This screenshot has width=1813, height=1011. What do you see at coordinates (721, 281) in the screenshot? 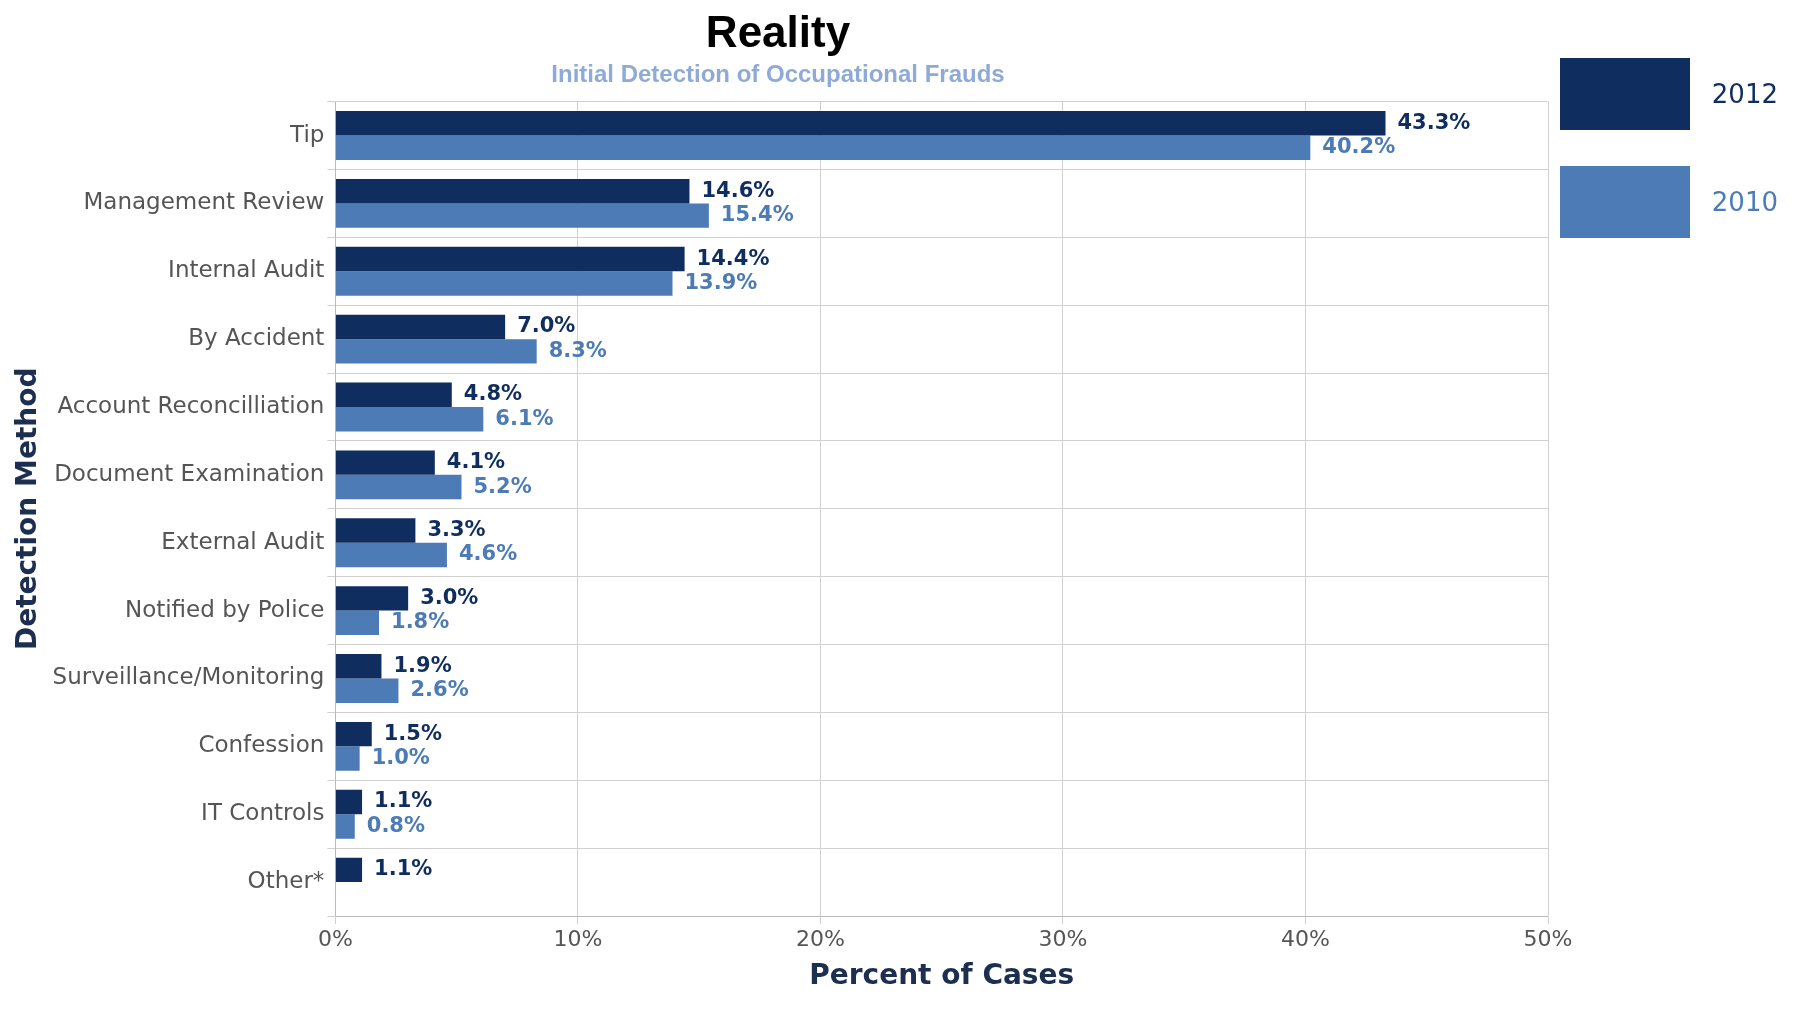
I see `data-label: 13.9%` at bounding box center [721, 281].